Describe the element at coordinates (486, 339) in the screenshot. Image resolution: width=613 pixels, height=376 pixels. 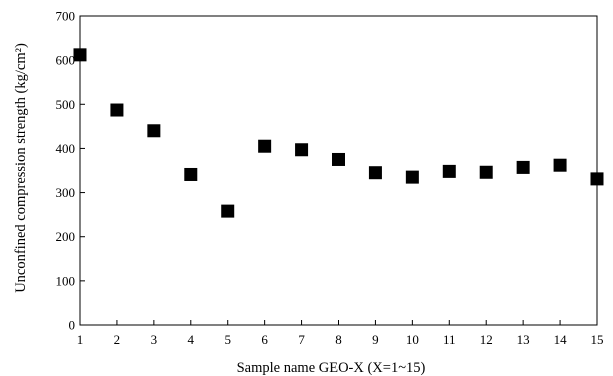
I see `x-tick-label: 12` at that location.